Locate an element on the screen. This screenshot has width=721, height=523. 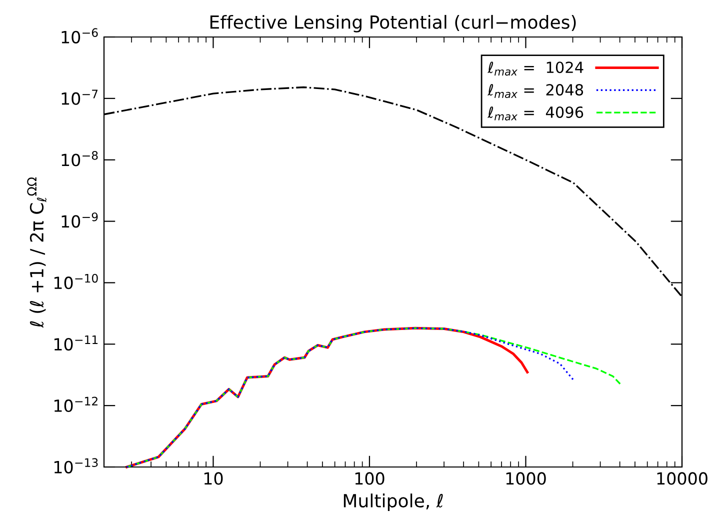
x-tick-label: 10 is located at coordinates (213, 478).